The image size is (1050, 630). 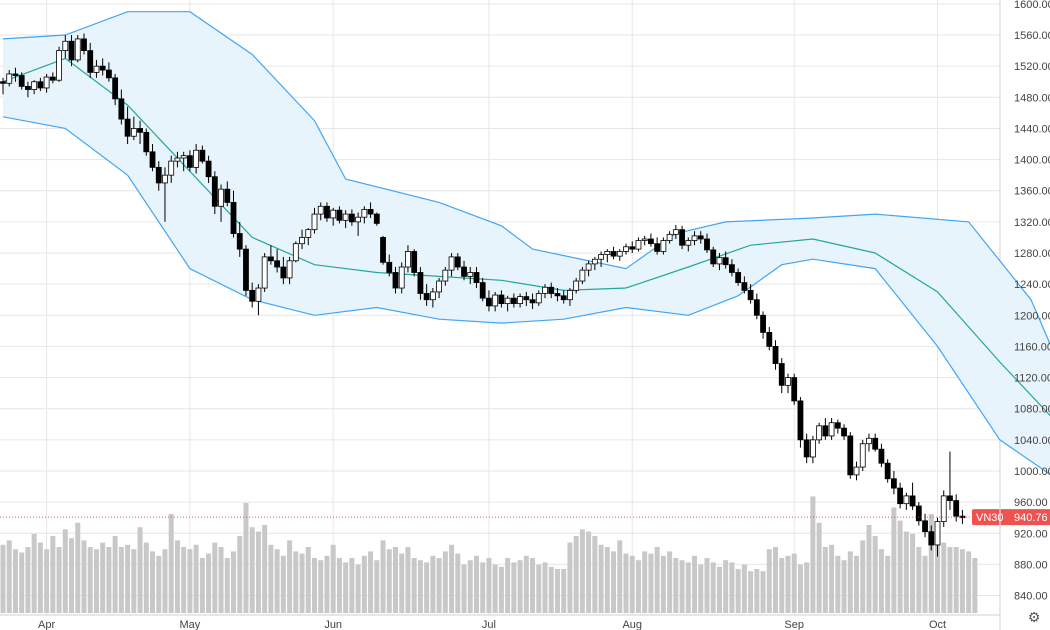 I want to click on y-tick-label: 1440.00, so click(x=1032, y=129).